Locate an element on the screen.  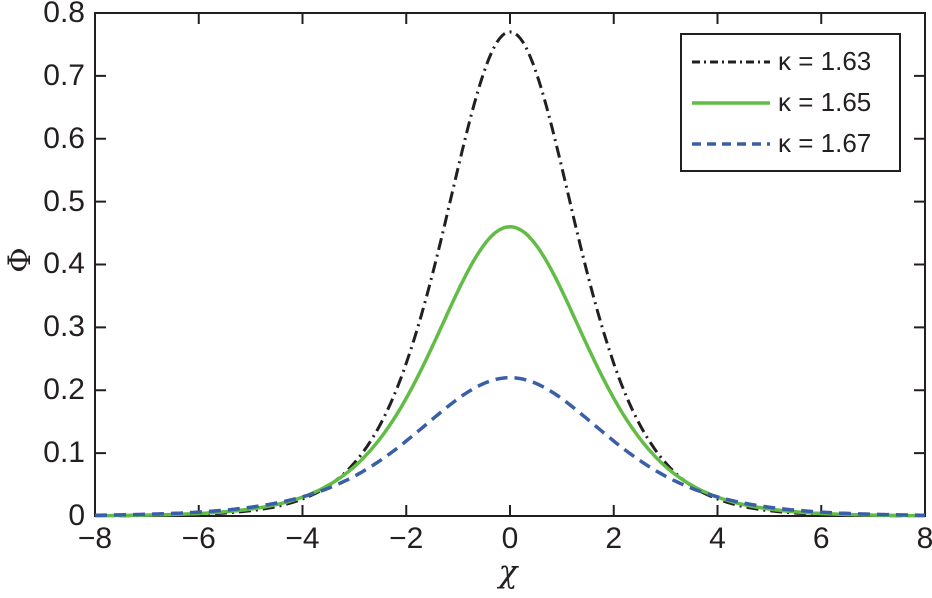
y-axis-label-phi: Φ is located at coordinates (20, 260).